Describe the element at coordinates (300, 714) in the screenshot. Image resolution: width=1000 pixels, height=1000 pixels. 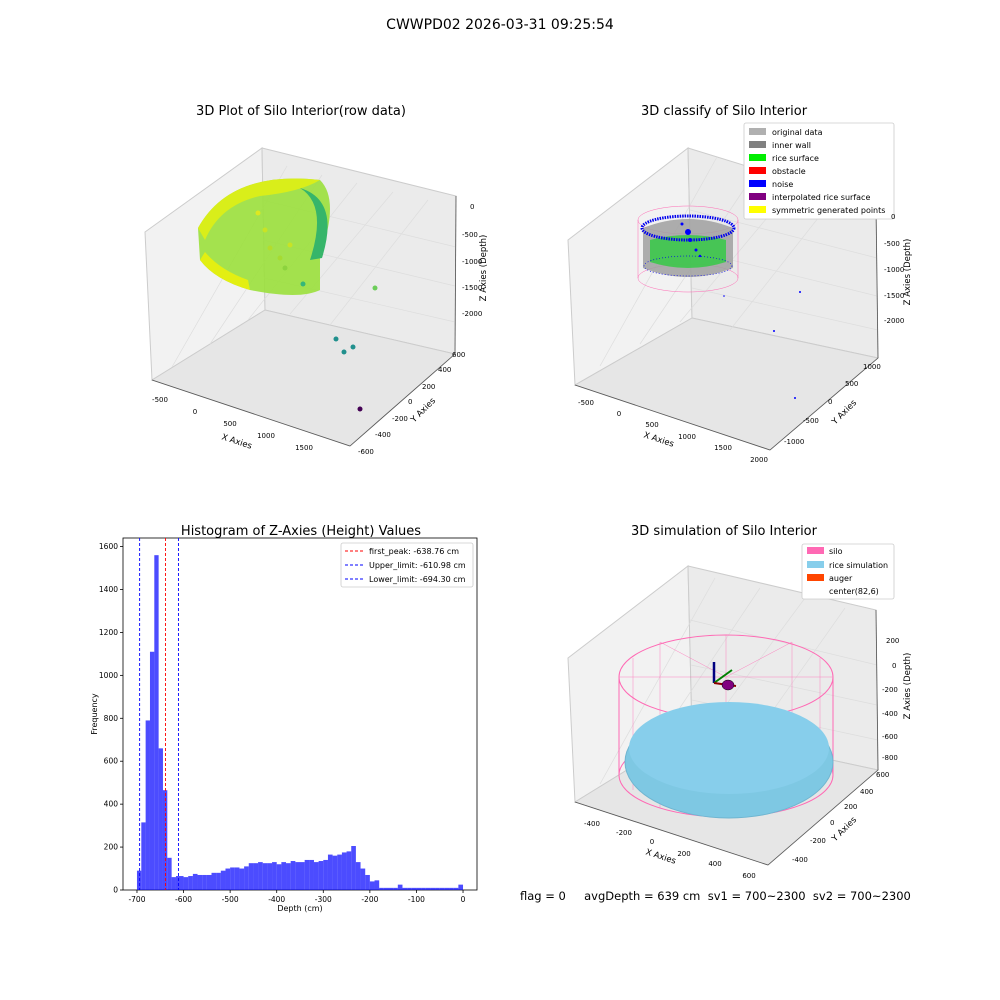
I see `histogram-plot-area` at that location.